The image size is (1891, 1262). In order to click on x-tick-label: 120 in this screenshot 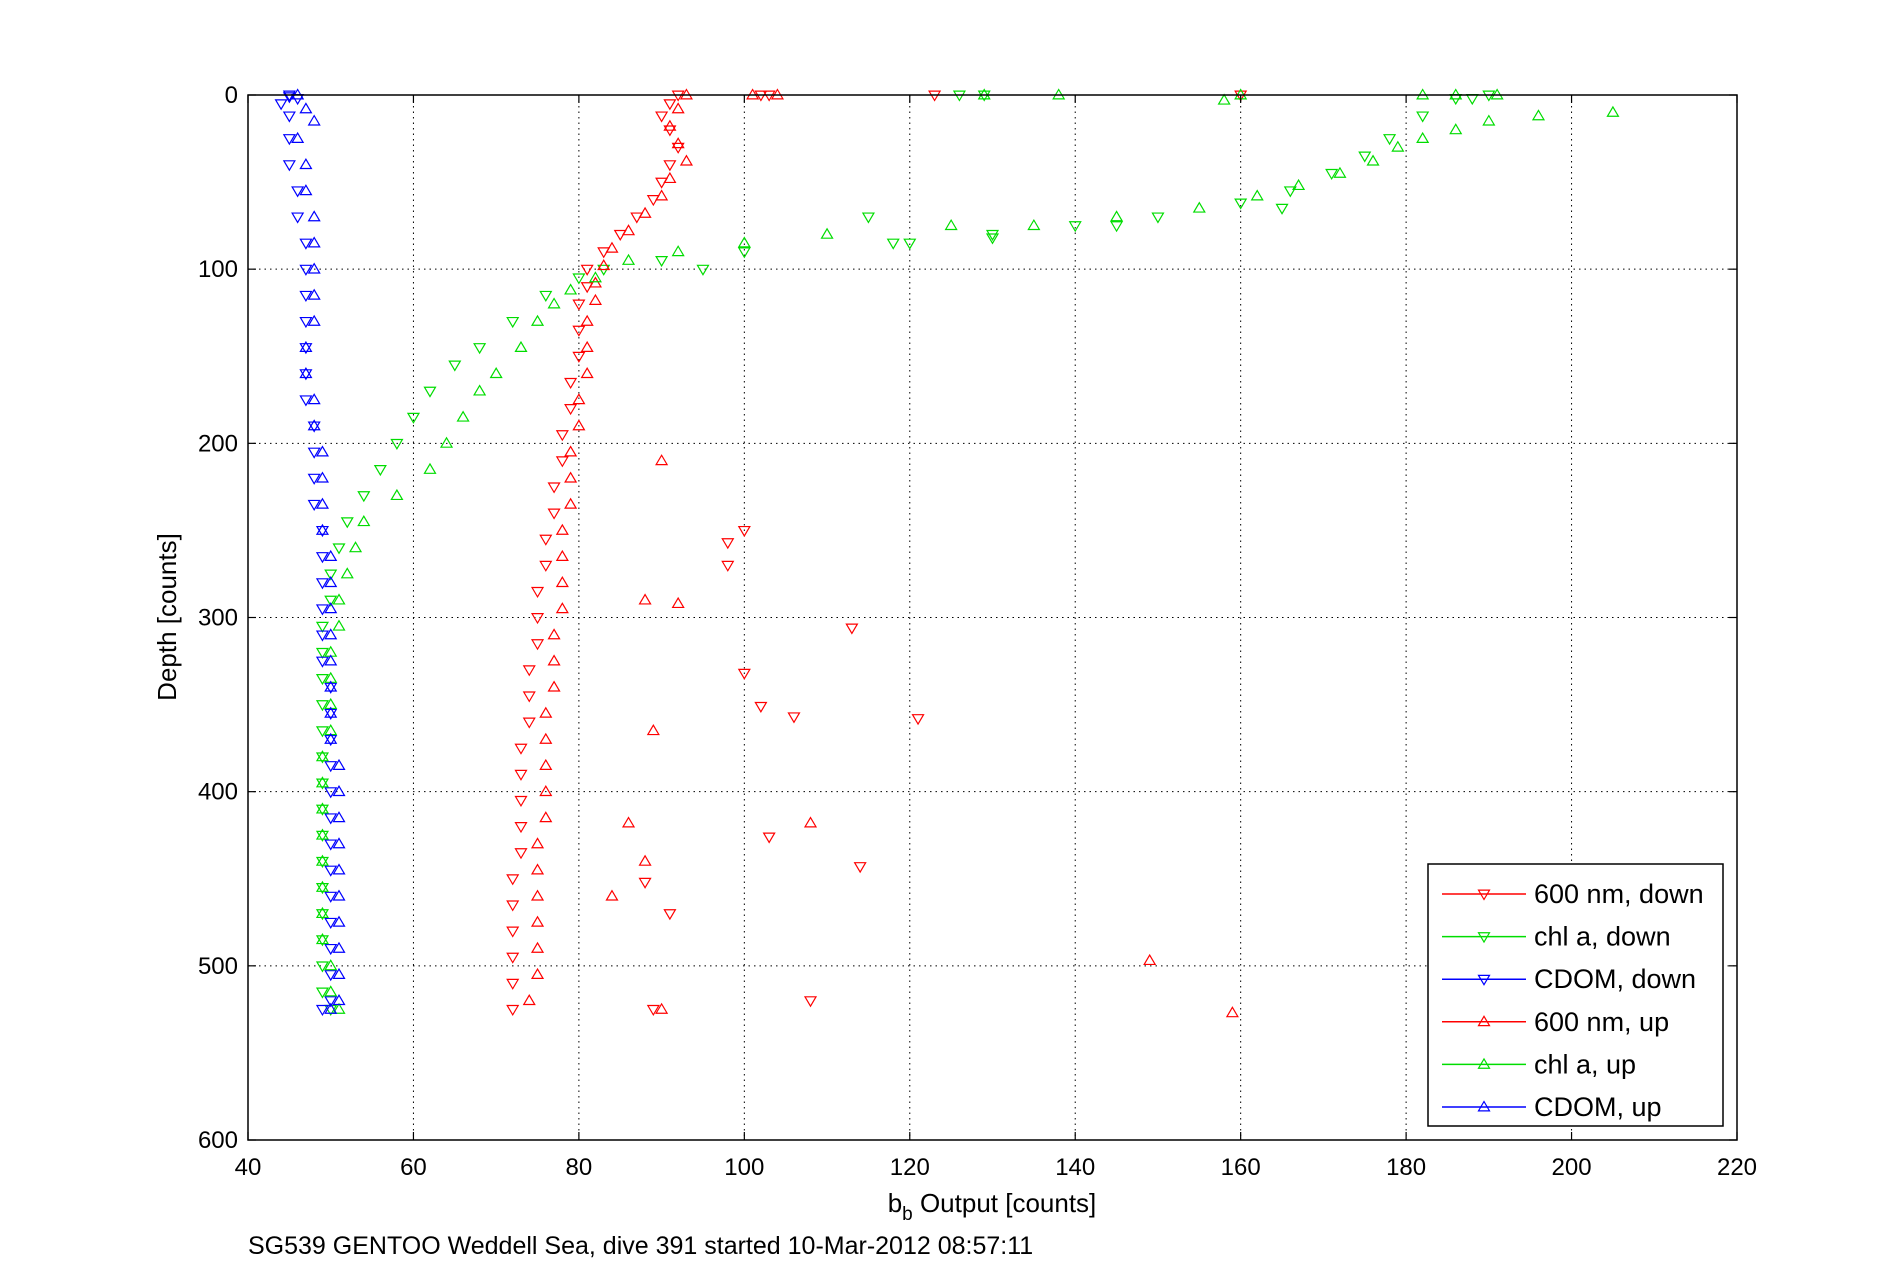, I will do `click(910, 1167)`.